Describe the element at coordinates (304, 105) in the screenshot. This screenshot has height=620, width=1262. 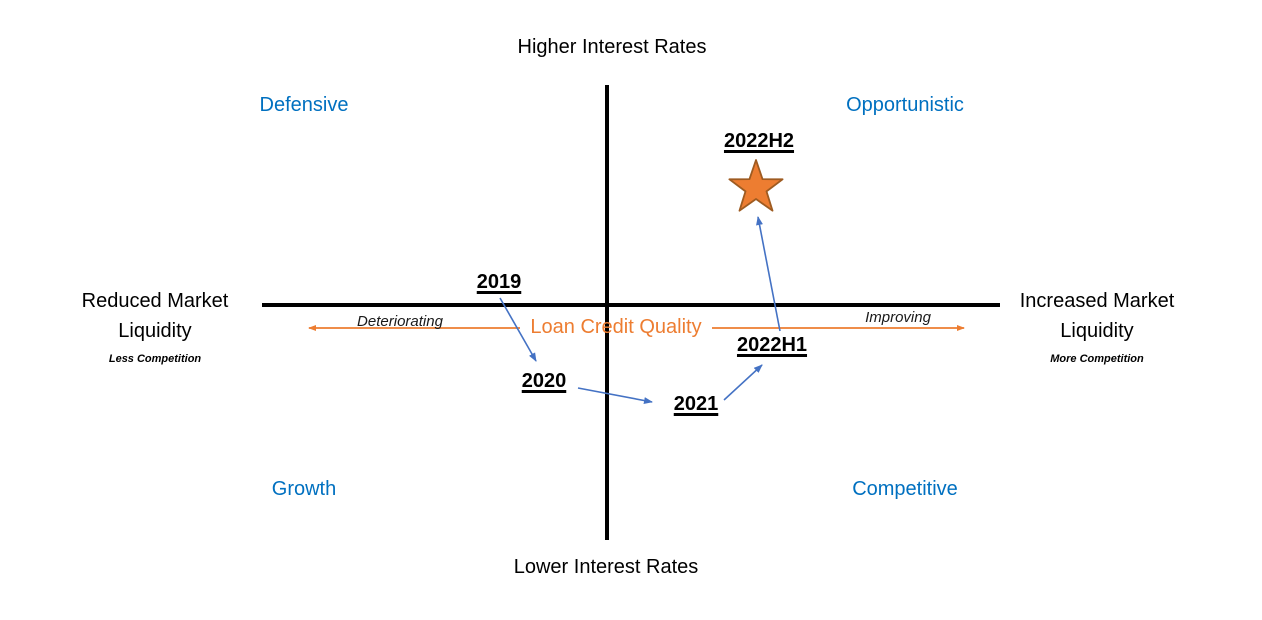
I see `quadrant-label-defensive: Defensive` at that location.